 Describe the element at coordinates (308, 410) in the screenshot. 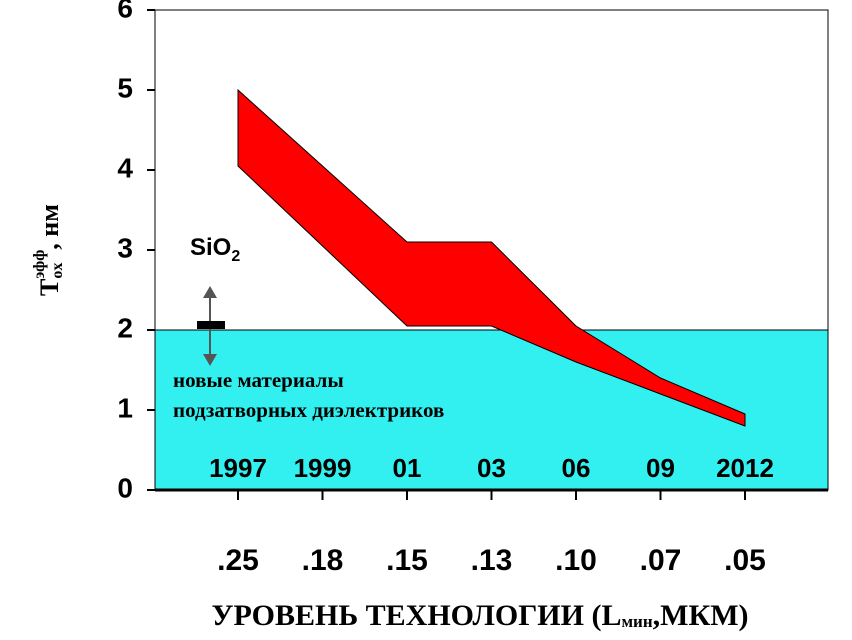

I see `annotation: подзатворных диэлектриков` at that location.